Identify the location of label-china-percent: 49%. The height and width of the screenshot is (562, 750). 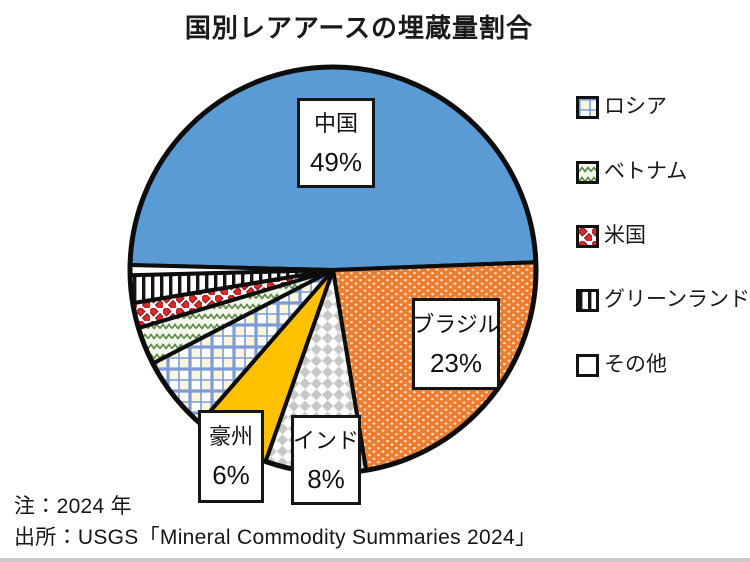
(336, 161).